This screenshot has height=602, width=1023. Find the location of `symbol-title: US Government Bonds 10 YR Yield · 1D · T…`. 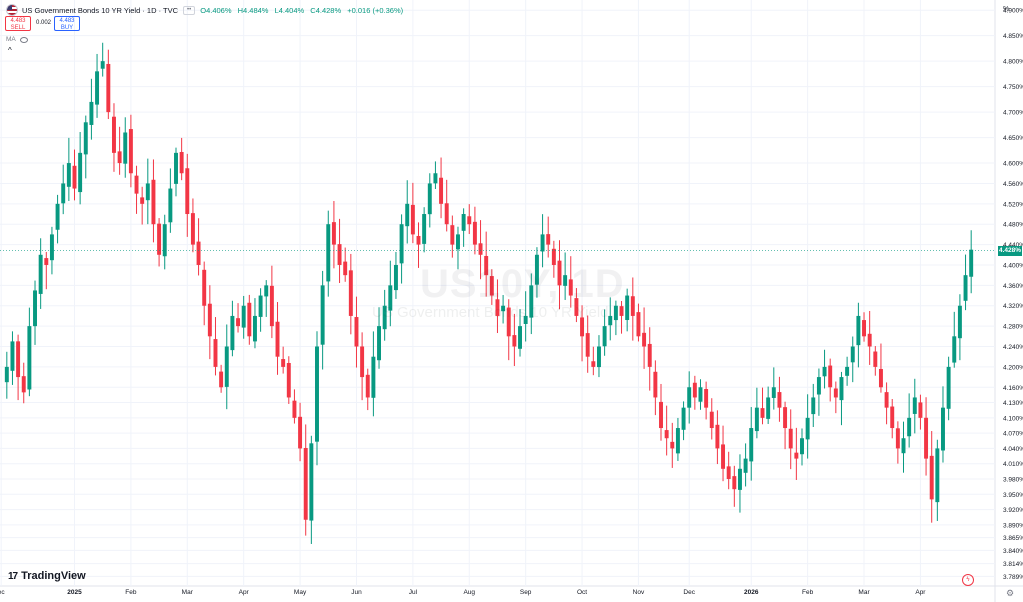

symbol-title: US Government Bonds 10 YR Yield · 1D · T… is located at coordinates (100, 10).